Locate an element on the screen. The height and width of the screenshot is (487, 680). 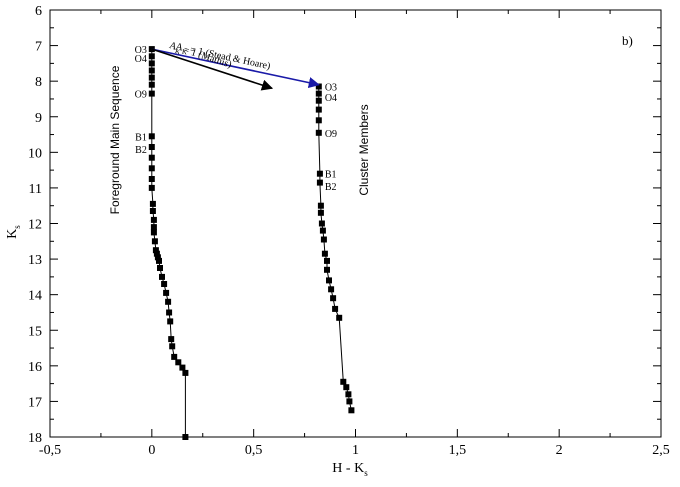
y-tick-label: 13 is located at coordinates (35, 260).